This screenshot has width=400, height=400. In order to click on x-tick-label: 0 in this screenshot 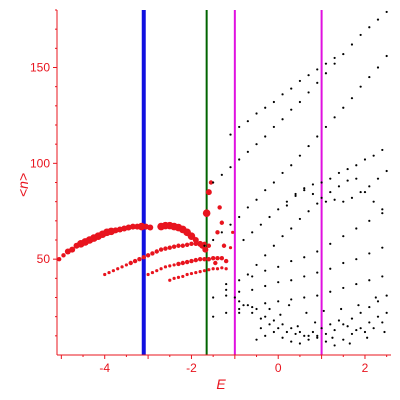, I will do `click(278, 368)`.